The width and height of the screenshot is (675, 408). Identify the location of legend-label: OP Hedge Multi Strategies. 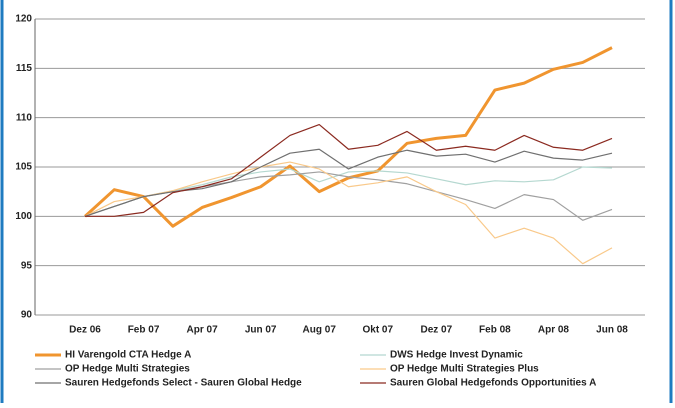
(127, 369).